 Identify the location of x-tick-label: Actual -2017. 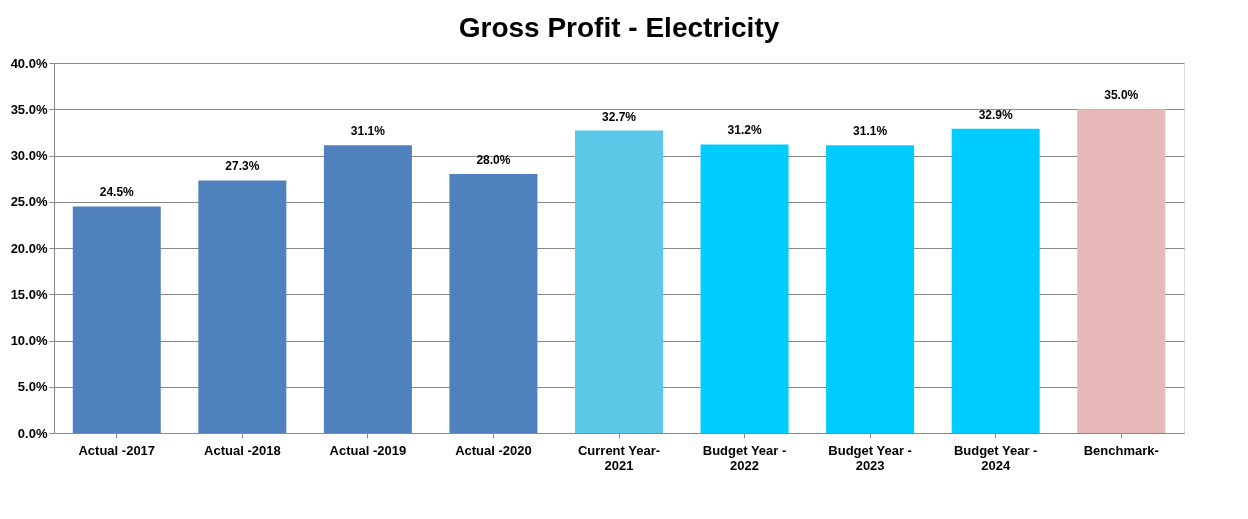
(117, 450).